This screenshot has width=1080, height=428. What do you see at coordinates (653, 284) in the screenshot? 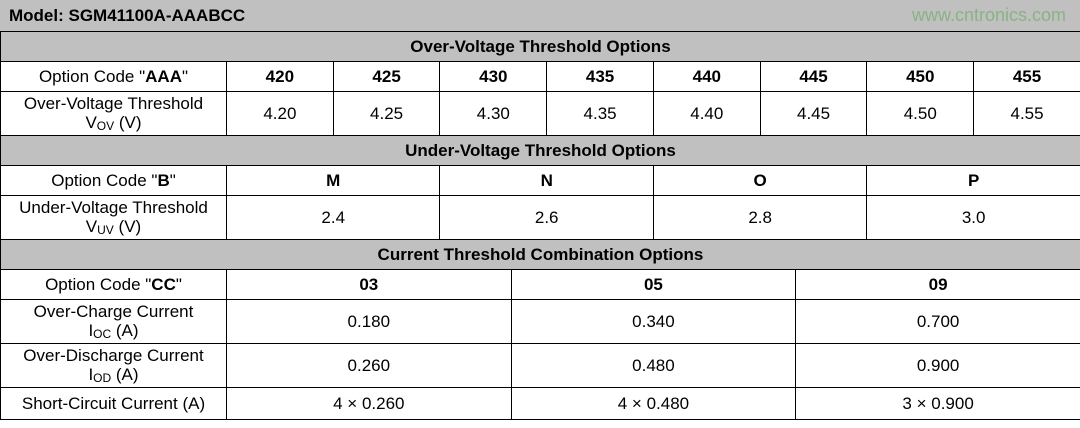
I see `option-code-cell: 05` at bounding box center [653, 284].